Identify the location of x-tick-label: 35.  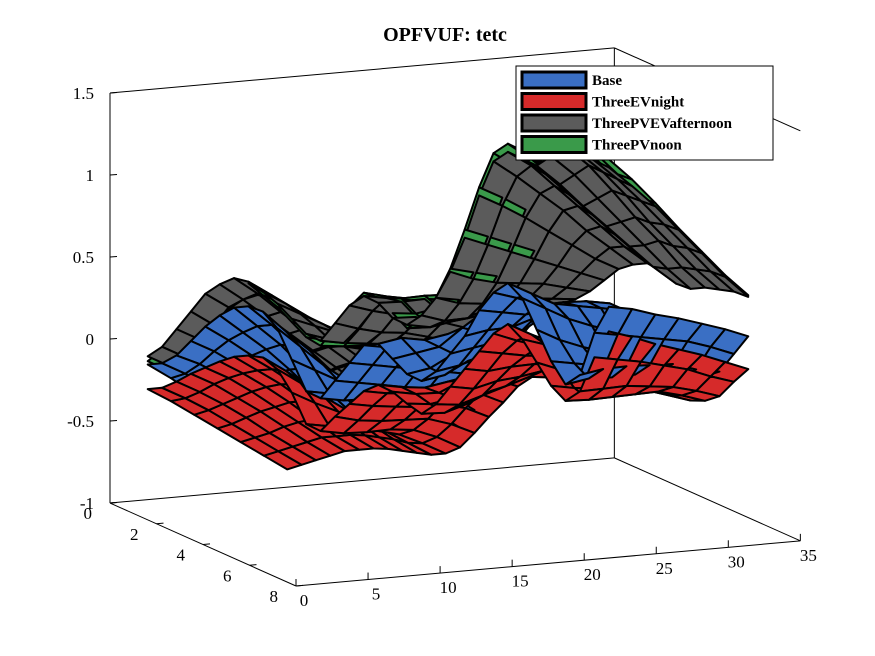
(808, 555).